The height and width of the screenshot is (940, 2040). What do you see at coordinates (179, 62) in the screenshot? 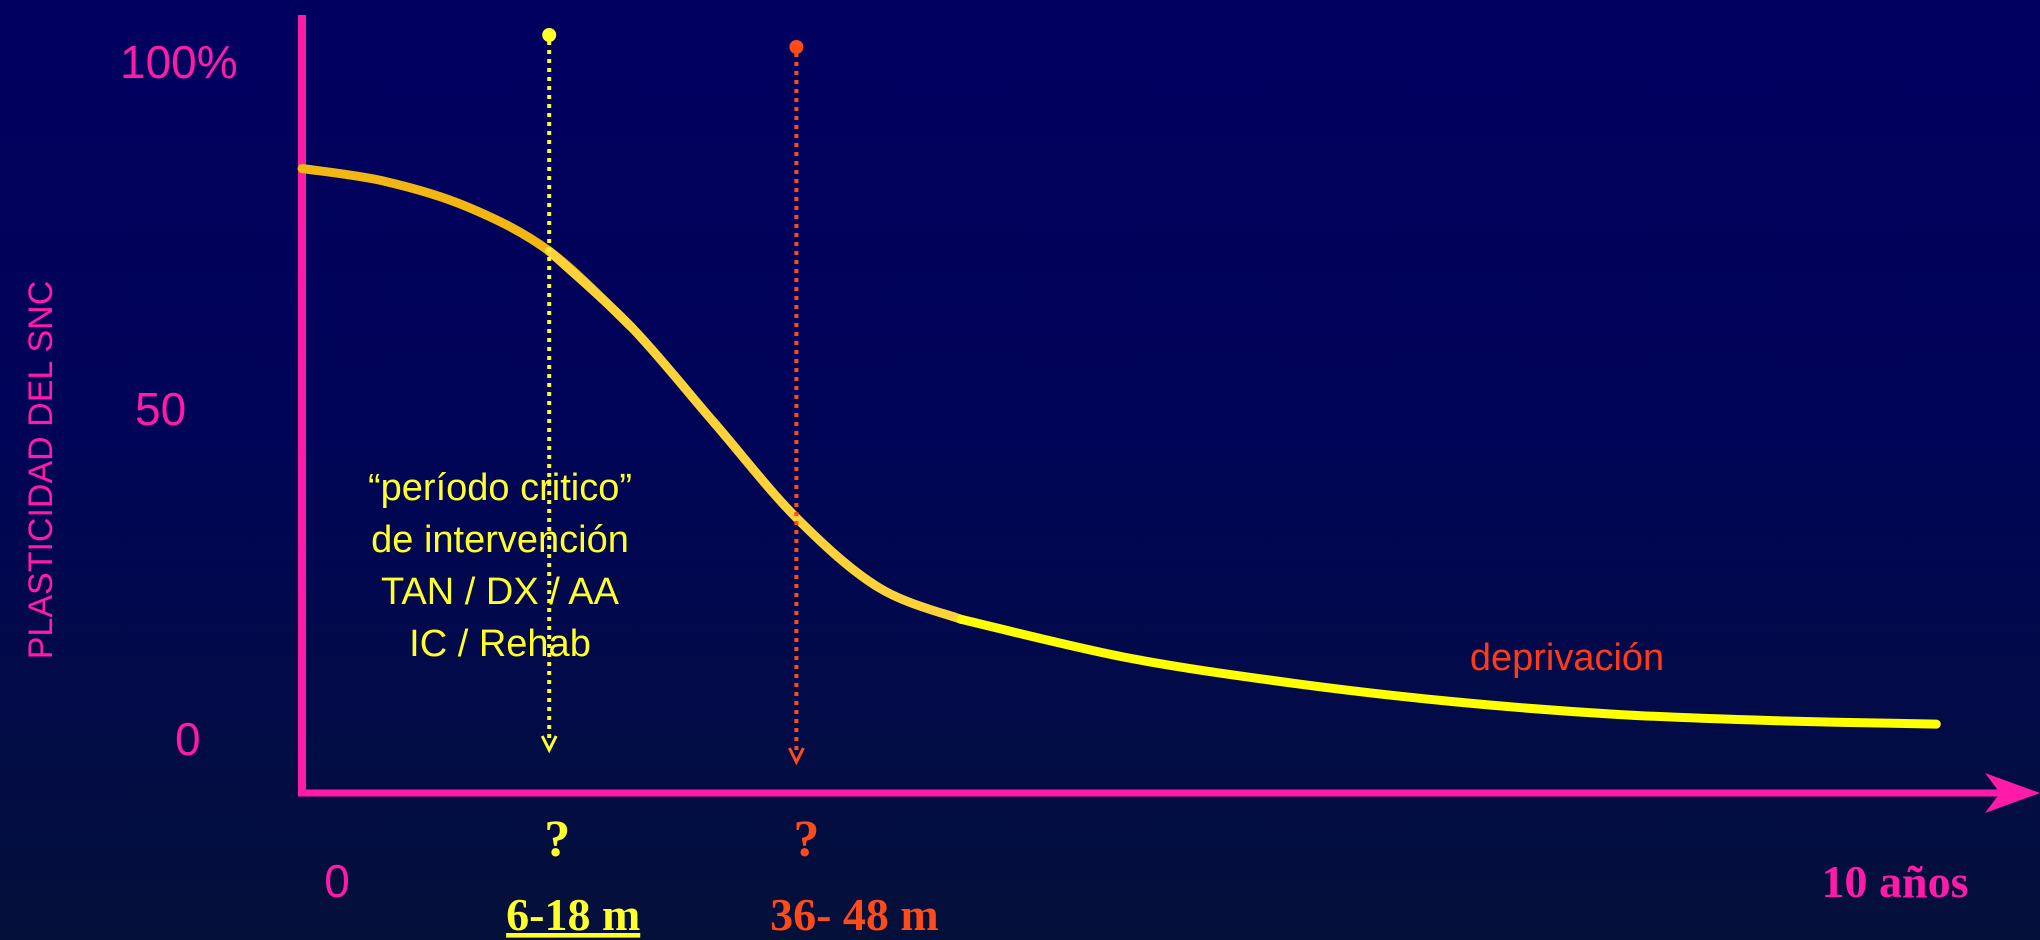
I see `y-tick-100: 100%` at bounding box center [179, 62].